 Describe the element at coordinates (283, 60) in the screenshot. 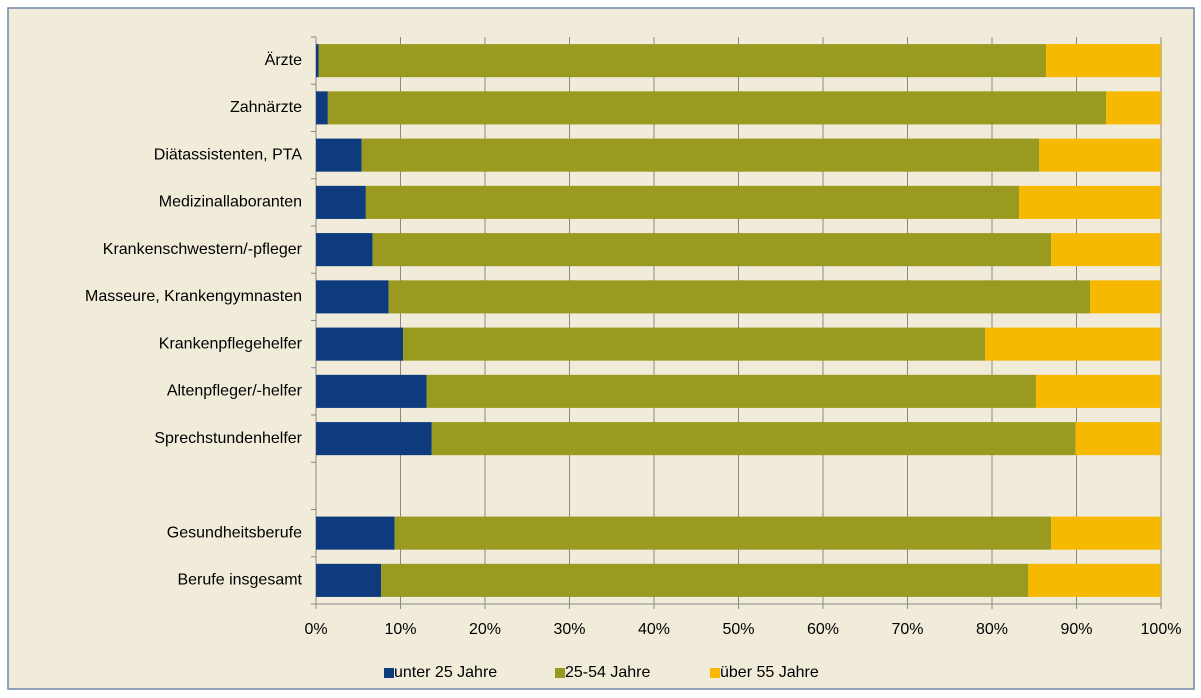

I see `y-tick-label: Ärzte` at that location.